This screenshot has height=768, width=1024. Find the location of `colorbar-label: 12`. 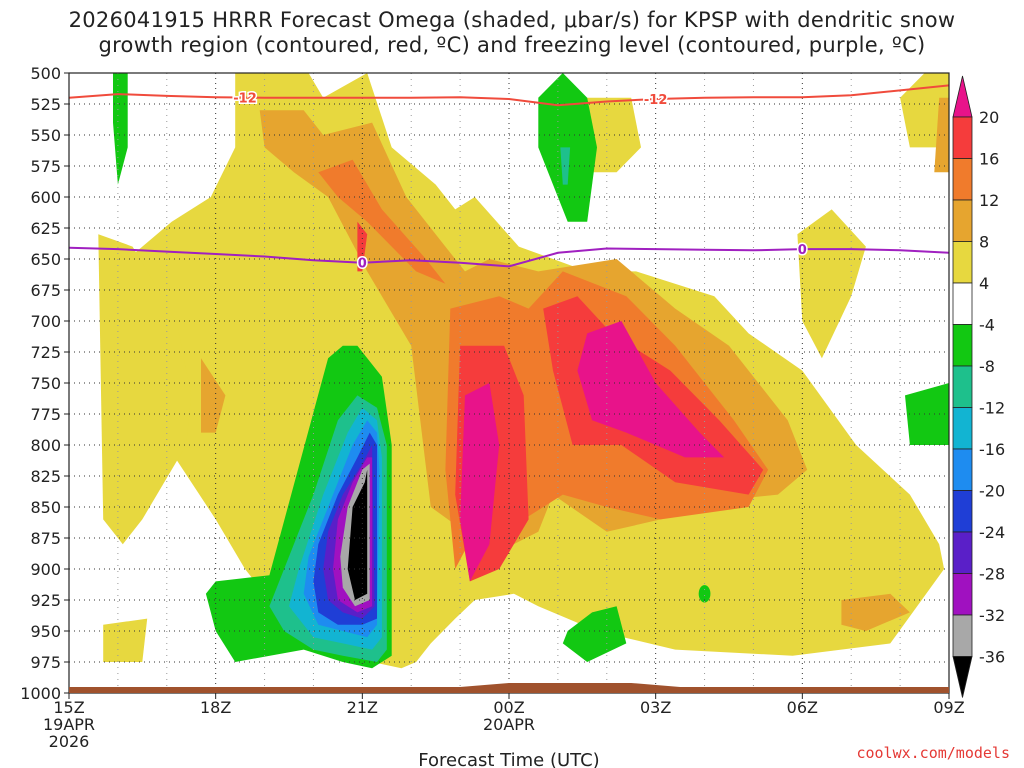

colorbar-label: 12 is located at coordinates (989, 200).